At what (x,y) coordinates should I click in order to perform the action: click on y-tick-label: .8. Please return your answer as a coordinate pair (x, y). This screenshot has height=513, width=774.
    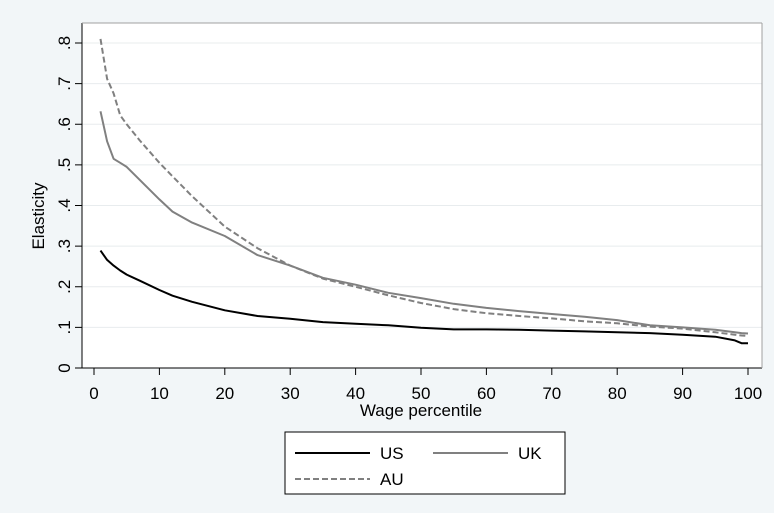
    Looking at the image, I should click on (64, 43).